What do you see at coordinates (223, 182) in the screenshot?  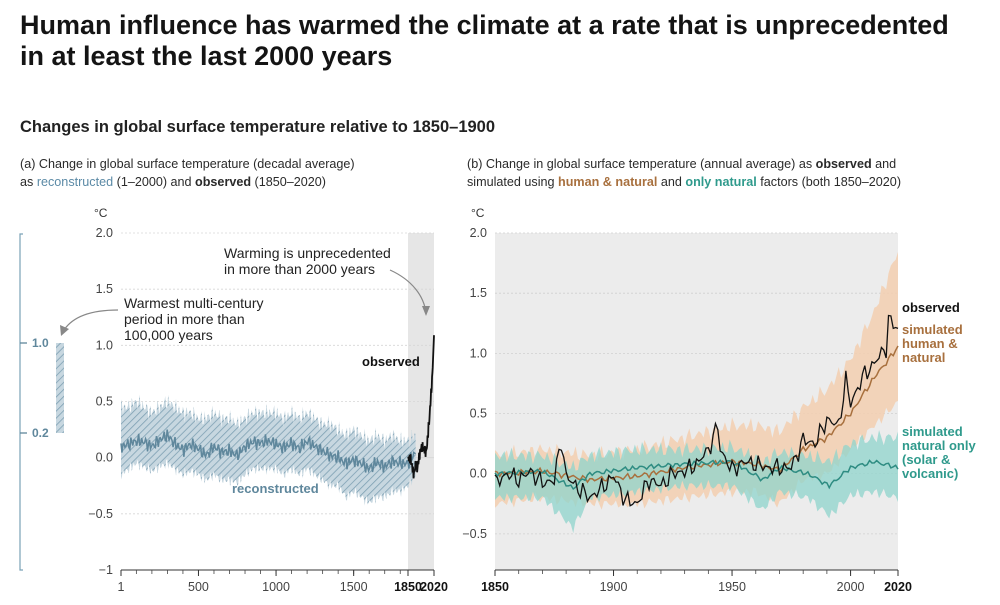 I see `caption-observed: observed` at bounding box center [223, 182].